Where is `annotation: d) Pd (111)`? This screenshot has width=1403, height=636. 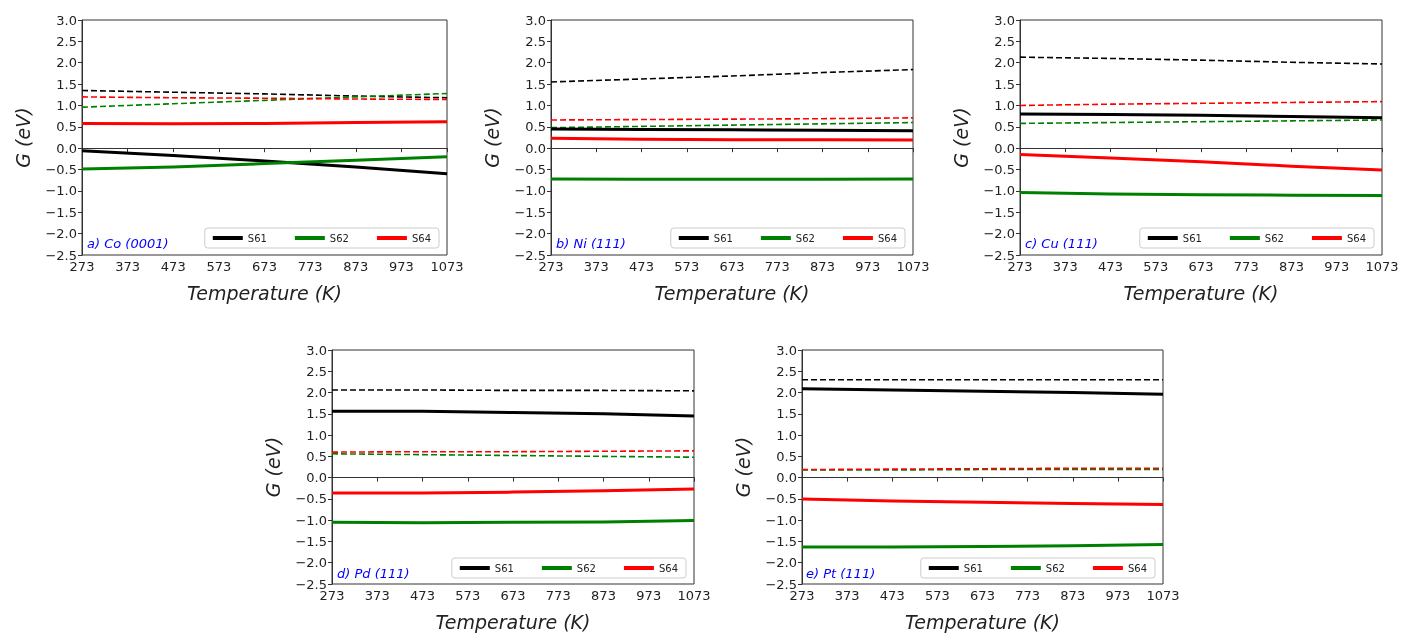
annotation: d) Pd (111) is located at coordinates (373, 573).